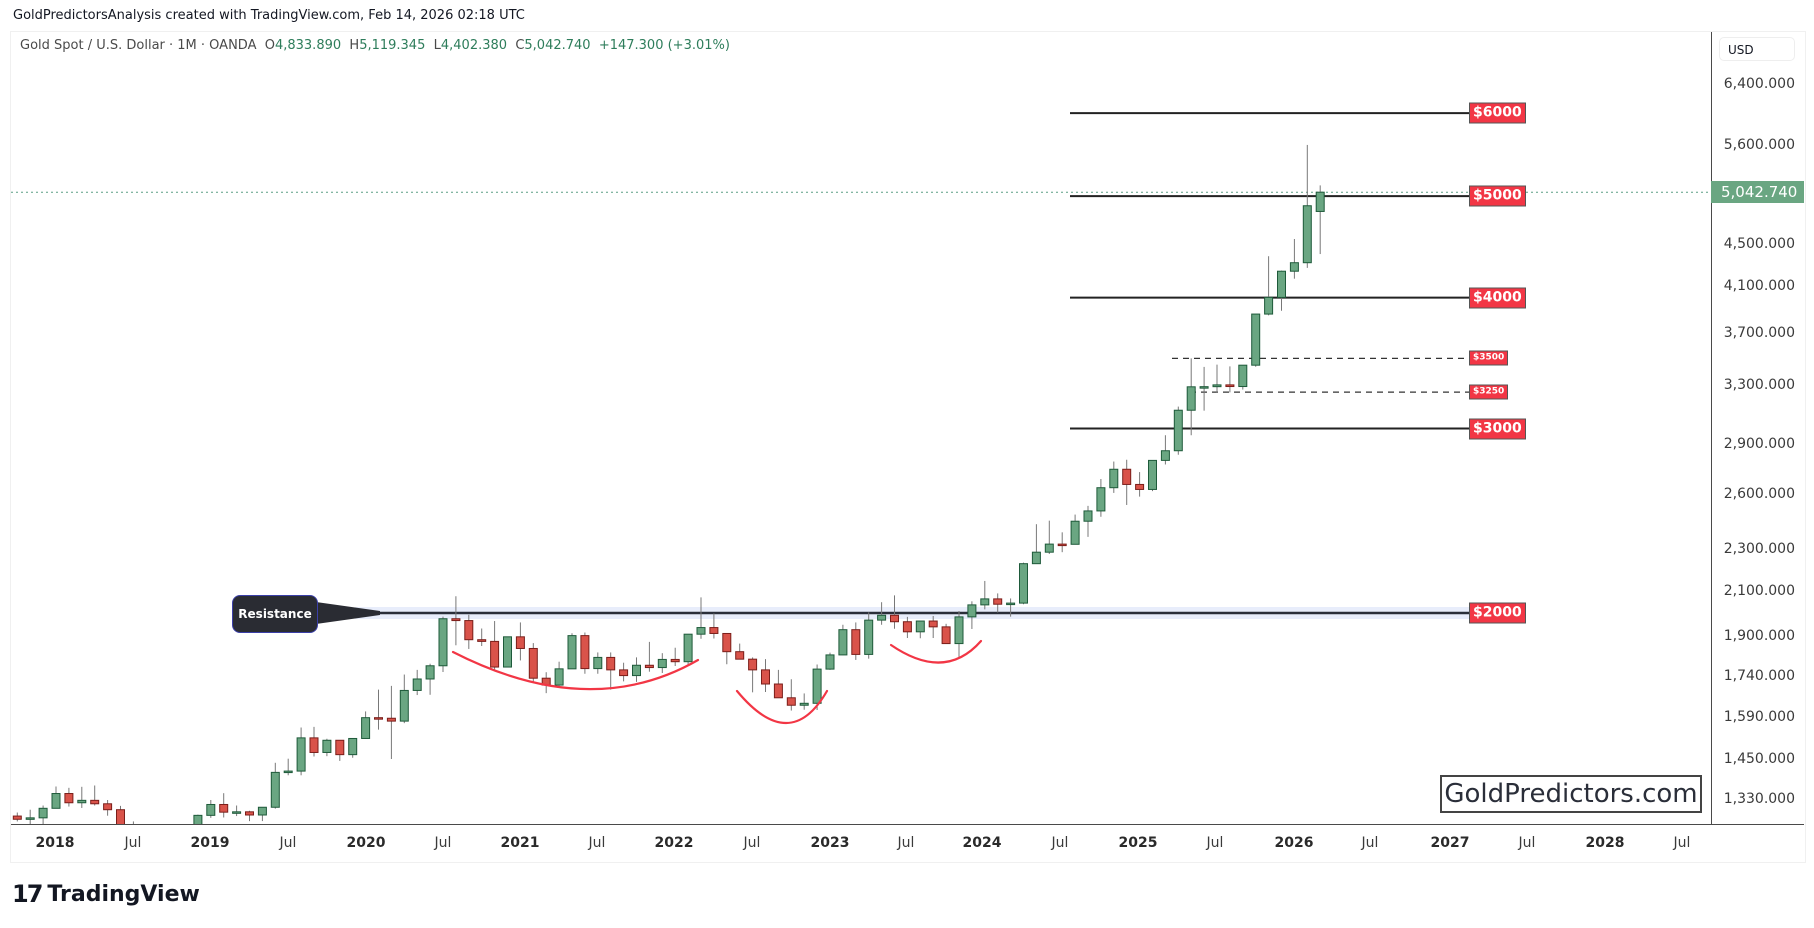 The height and width of the screenshot is (928, 1814). I want to click on time-tick: 2024, so click(982, 843).